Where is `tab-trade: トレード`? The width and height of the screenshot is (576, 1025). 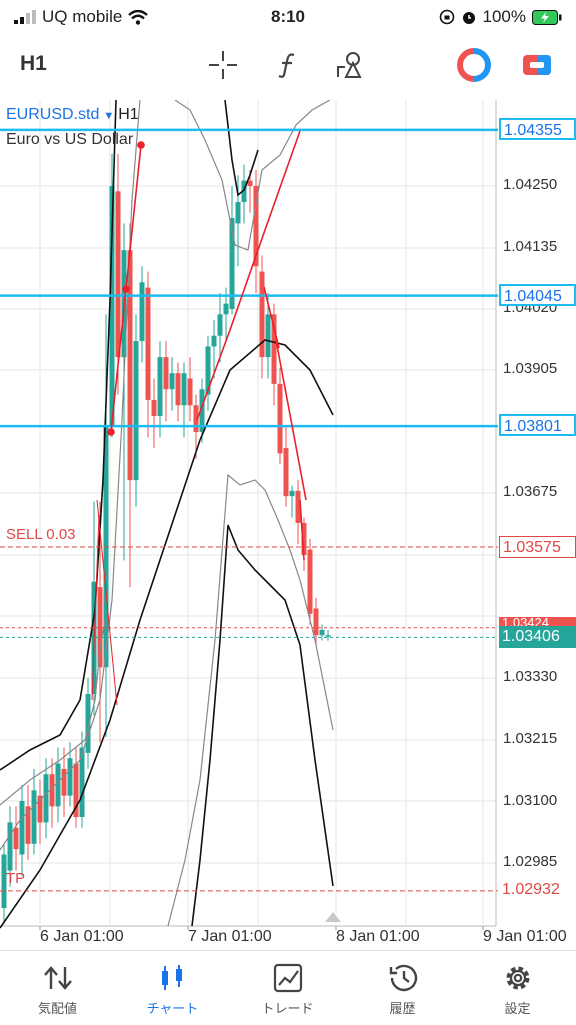 tab-trade: トレード is located at coordinates (287, 989).